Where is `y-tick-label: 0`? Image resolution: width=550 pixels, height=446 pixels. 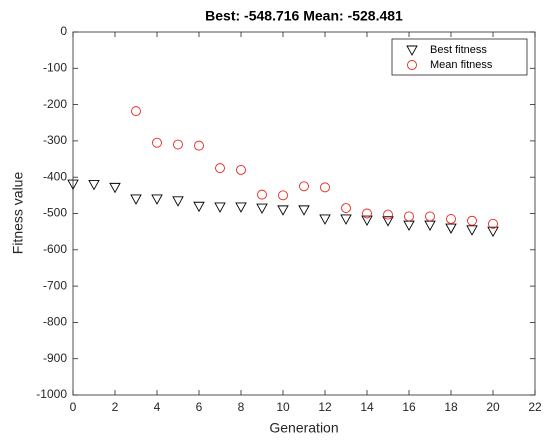
y-tick-label: 0 is located at coordinates (63, 31).